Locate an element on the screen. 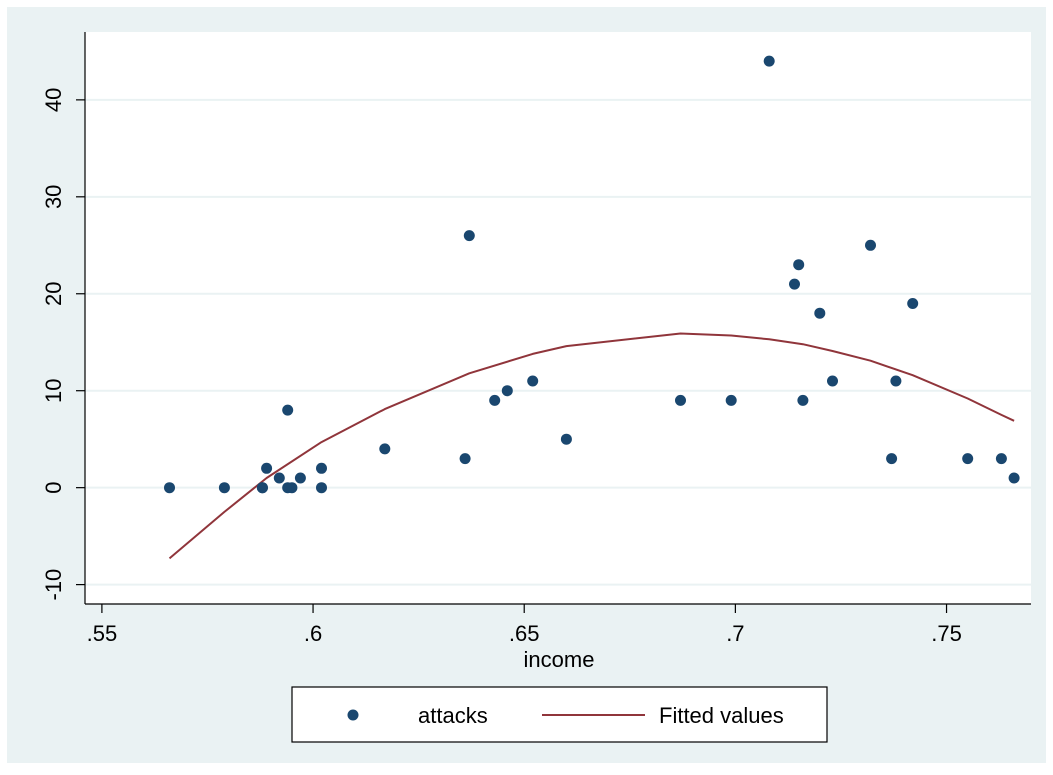 The width and height of the screenshot is (1053, 775). y-tick-label: 0 is located at coordinates (53, 488).